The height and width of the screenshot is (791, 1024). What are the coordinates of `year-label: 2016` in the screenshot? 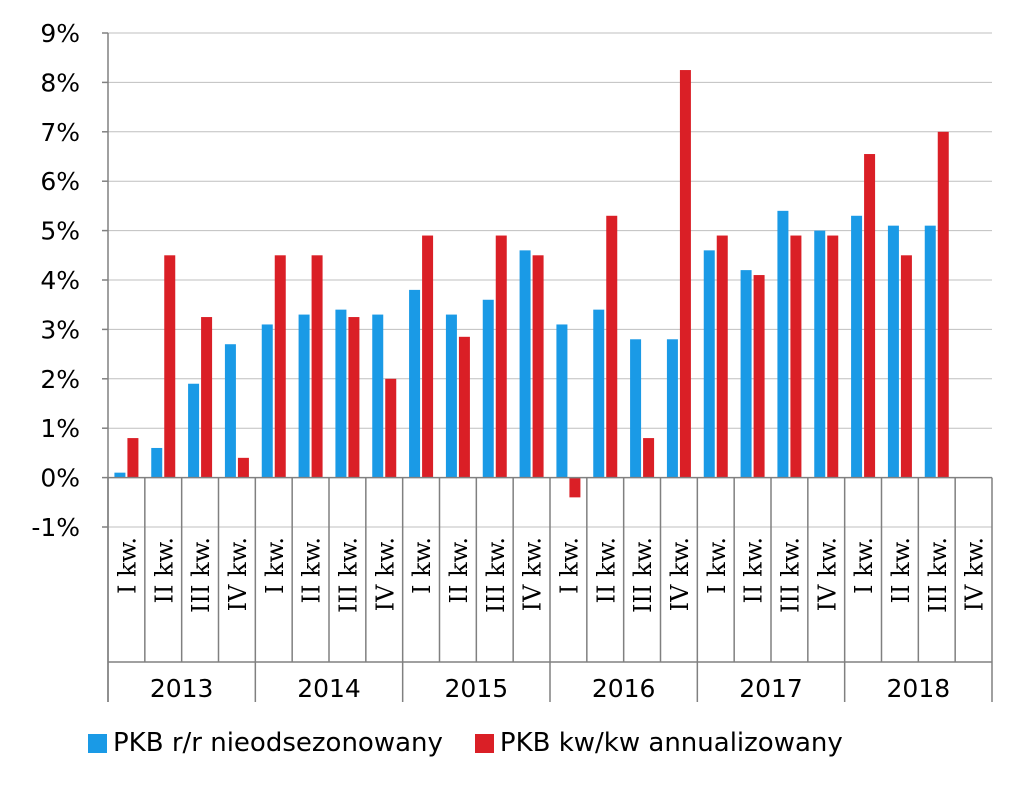 It's located at (624, 688).